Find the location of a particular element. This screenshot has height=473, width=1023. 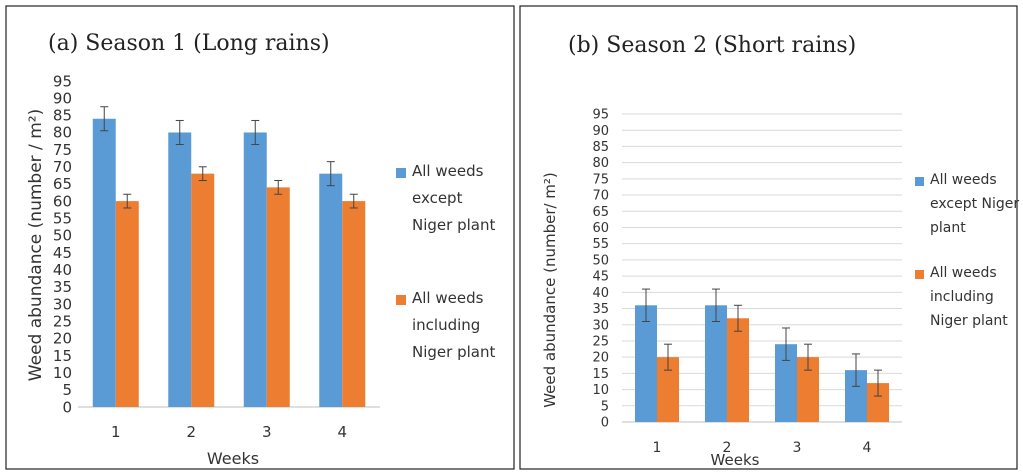

legend-label-series1: Niger plant is located at coordinates (453, 225).